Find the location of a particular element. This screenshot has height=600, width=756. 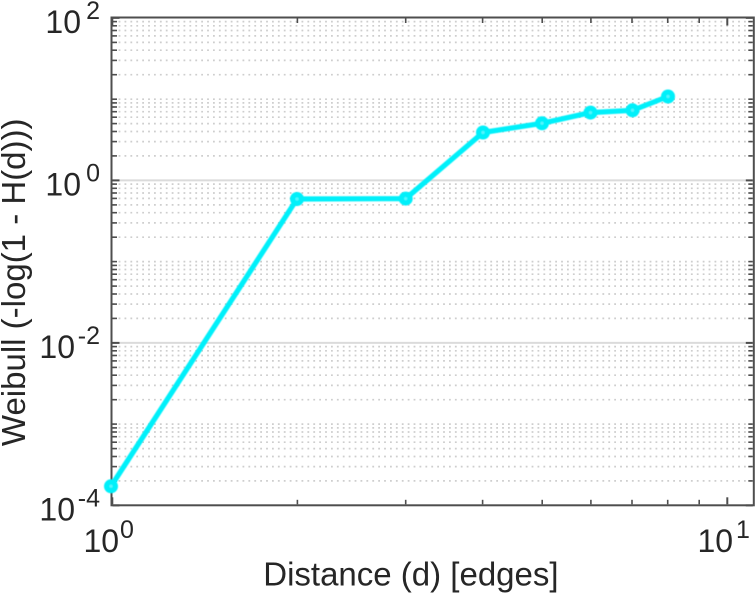

svg-text: -2 is located at coordinates (89, 336).